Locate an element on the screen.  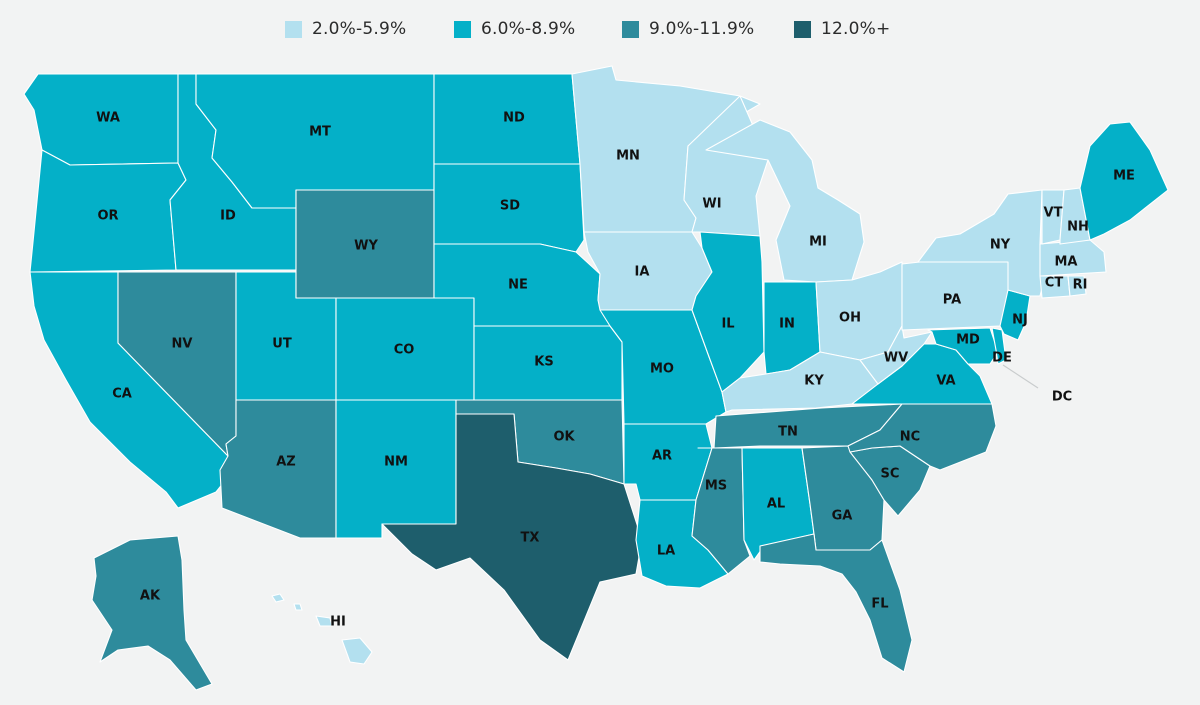
state-label-ky: KY is located at coordinates (814, 381).